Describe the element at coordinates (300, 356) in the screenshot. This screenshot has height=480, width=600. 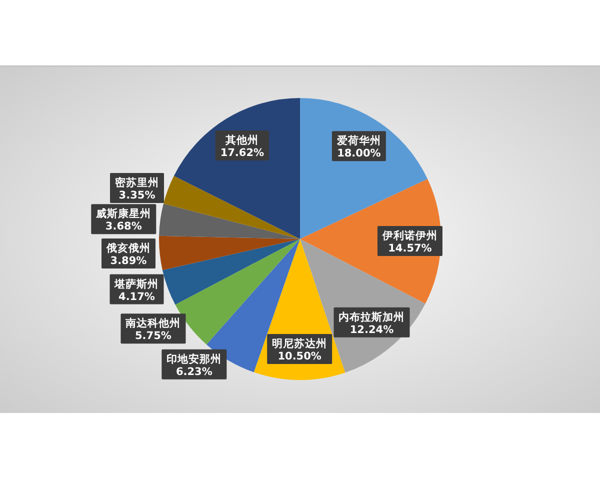
I see `data-label: 10.50%` at that location.